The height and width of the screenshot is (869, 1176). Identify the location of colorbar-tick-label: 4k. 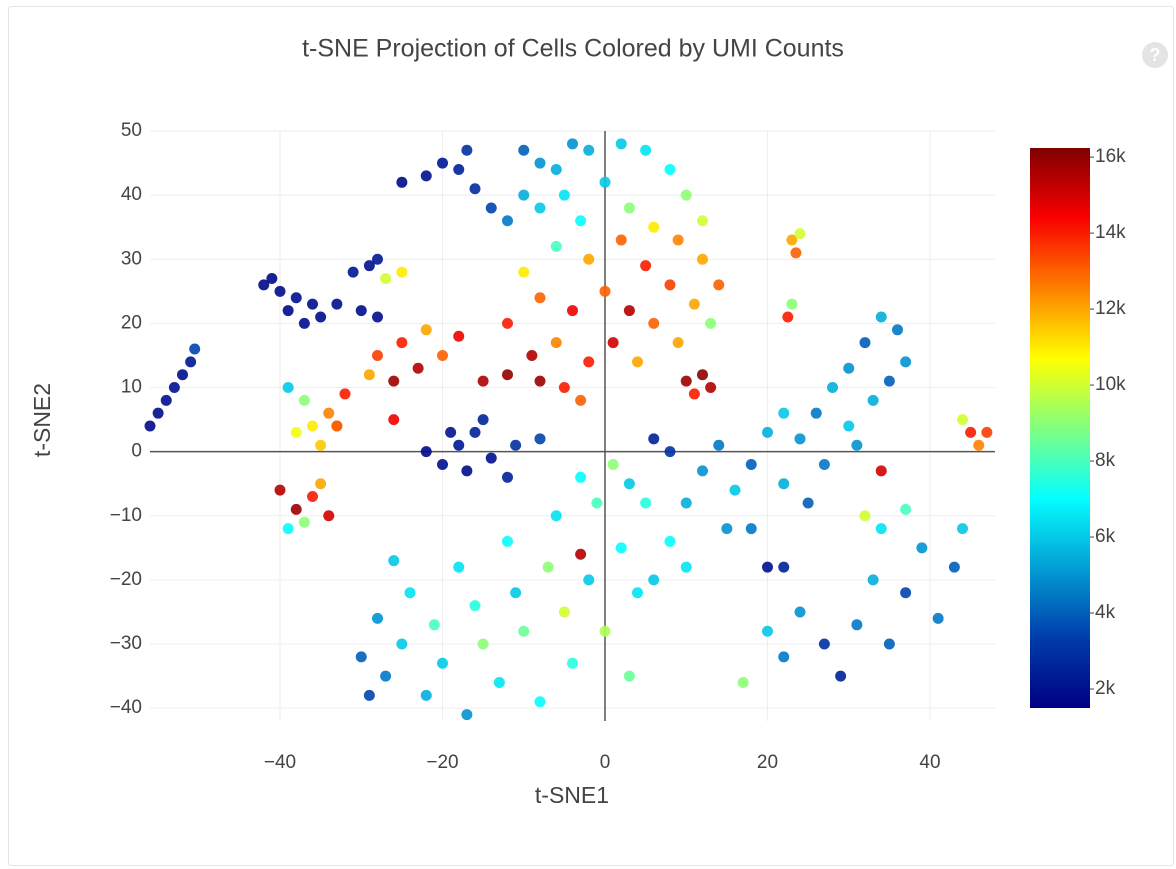
(1105, 612).